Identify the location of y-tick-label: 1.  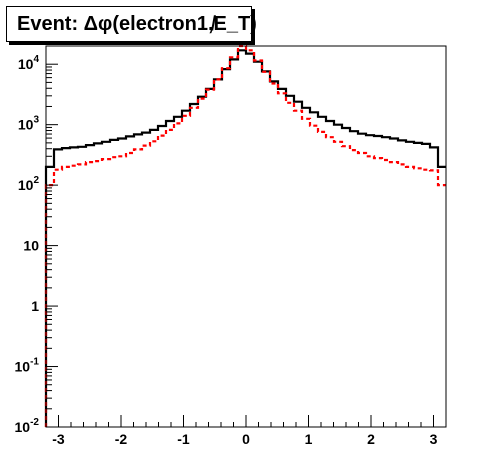
(35, 306).